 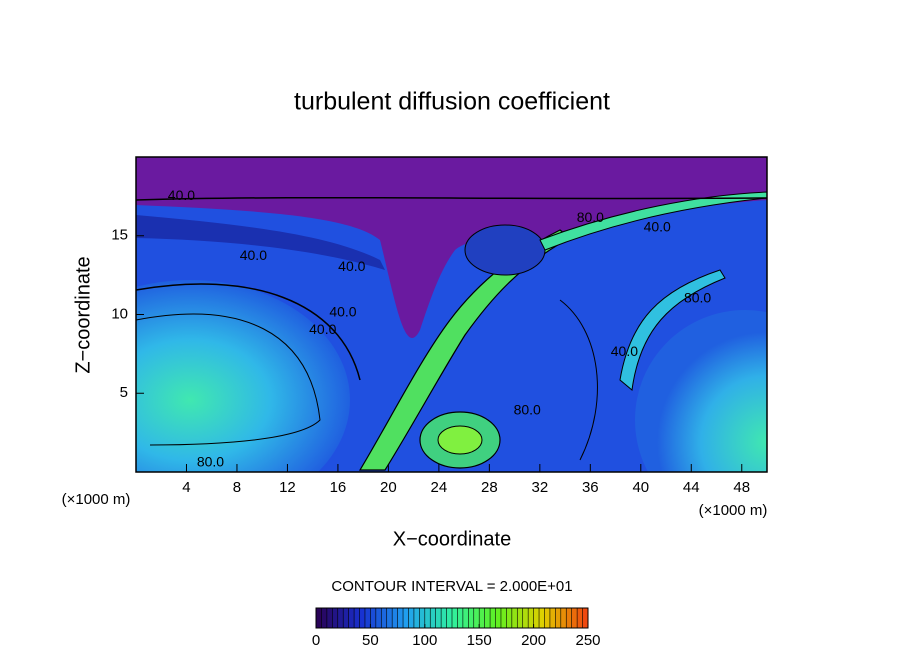 I want to click on x-tick-label: 8, so click(x=237, y=487).